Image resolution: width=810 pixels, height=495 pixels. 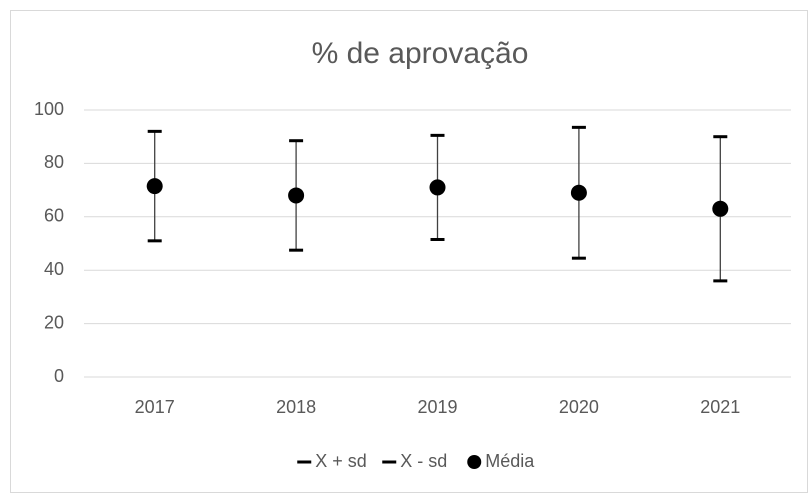 What do you see at coordinates (54, 162) in the screenshot?
I see `y-tick-label: 80` at bounding box center [54, 162].